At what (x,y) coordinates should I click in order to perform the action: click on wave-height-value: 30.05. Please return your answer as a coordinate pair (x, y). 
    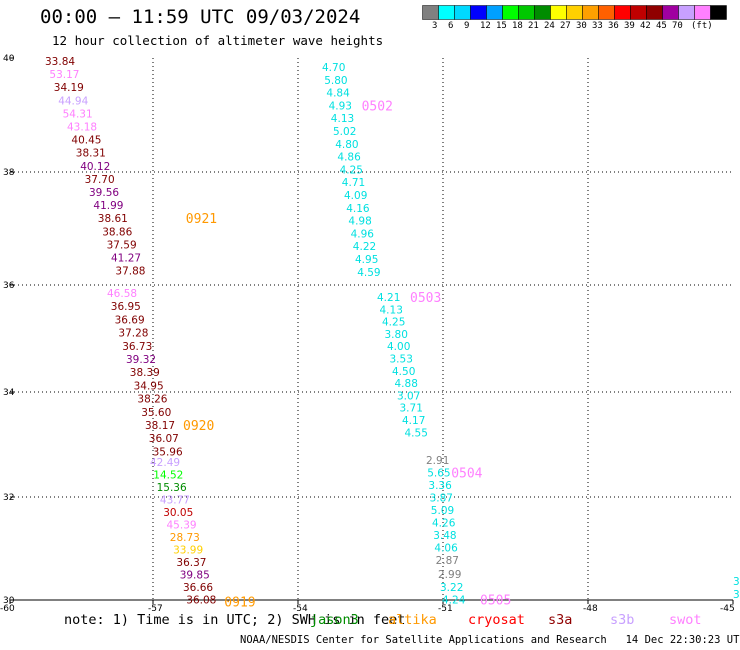
    Looking at the image, I should click on (178, 513).